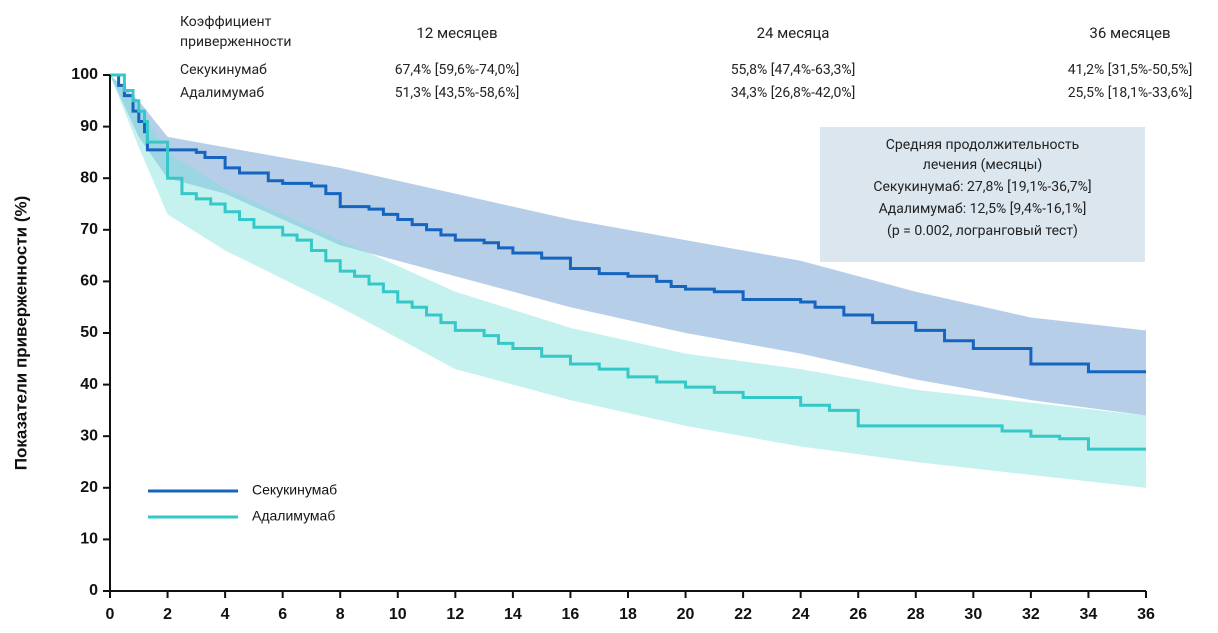  Describe the element at coordinates (858, 614) in the screenshot. I see `x-tick-label: 26` at that location.